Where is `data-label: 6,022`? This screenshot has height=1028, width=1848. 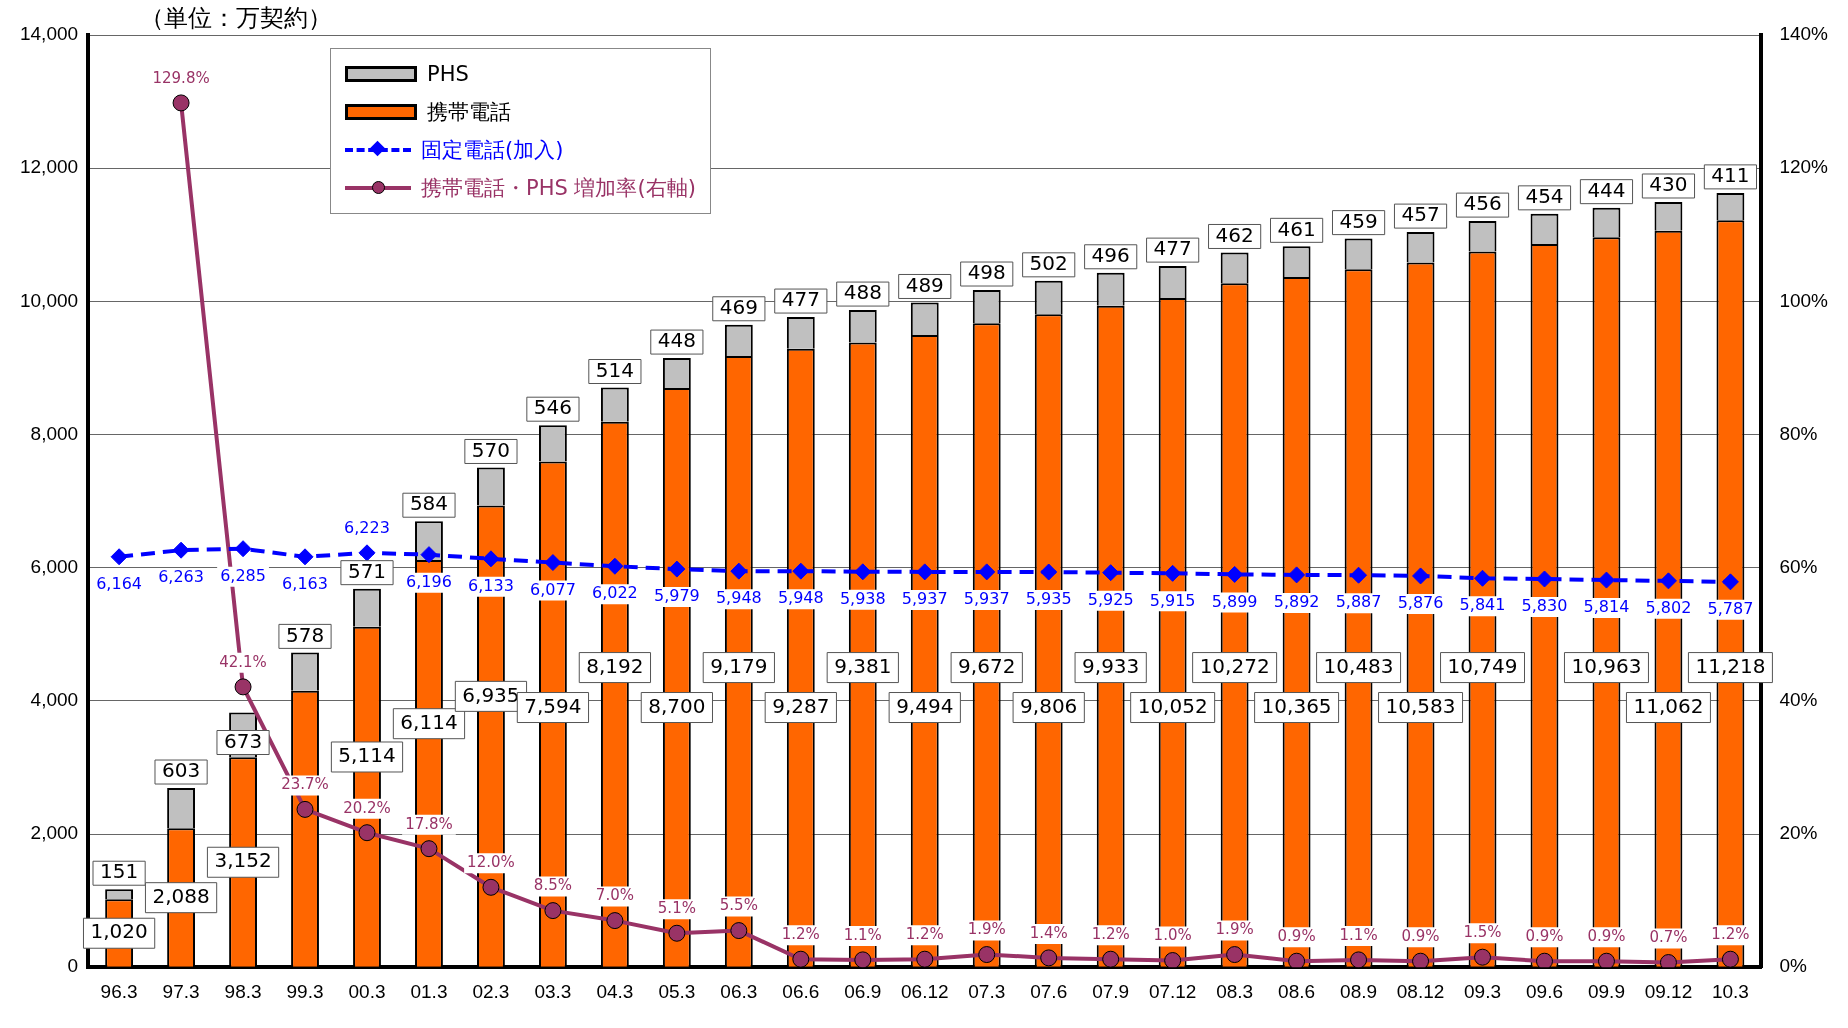 data-label: 6,022 is located at coordinates (614, 593).